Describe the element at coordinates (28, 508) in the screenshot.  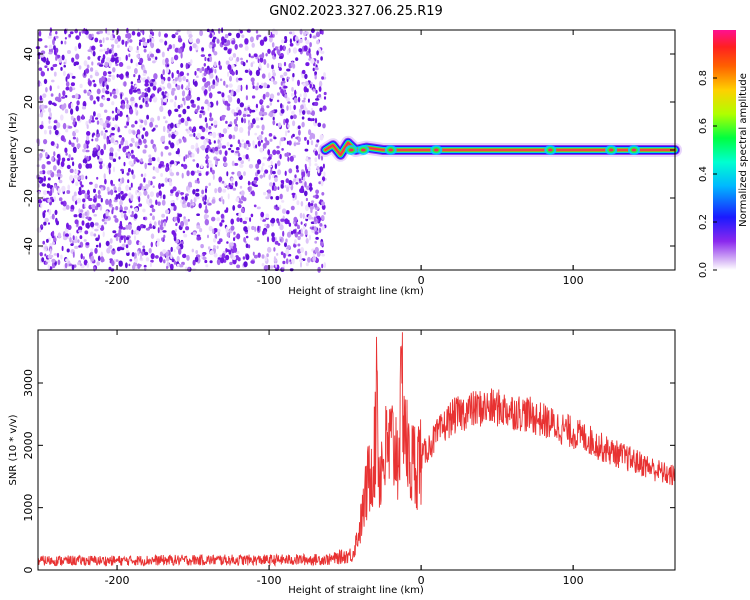
I see `y-tick-label: 1000` at that location.